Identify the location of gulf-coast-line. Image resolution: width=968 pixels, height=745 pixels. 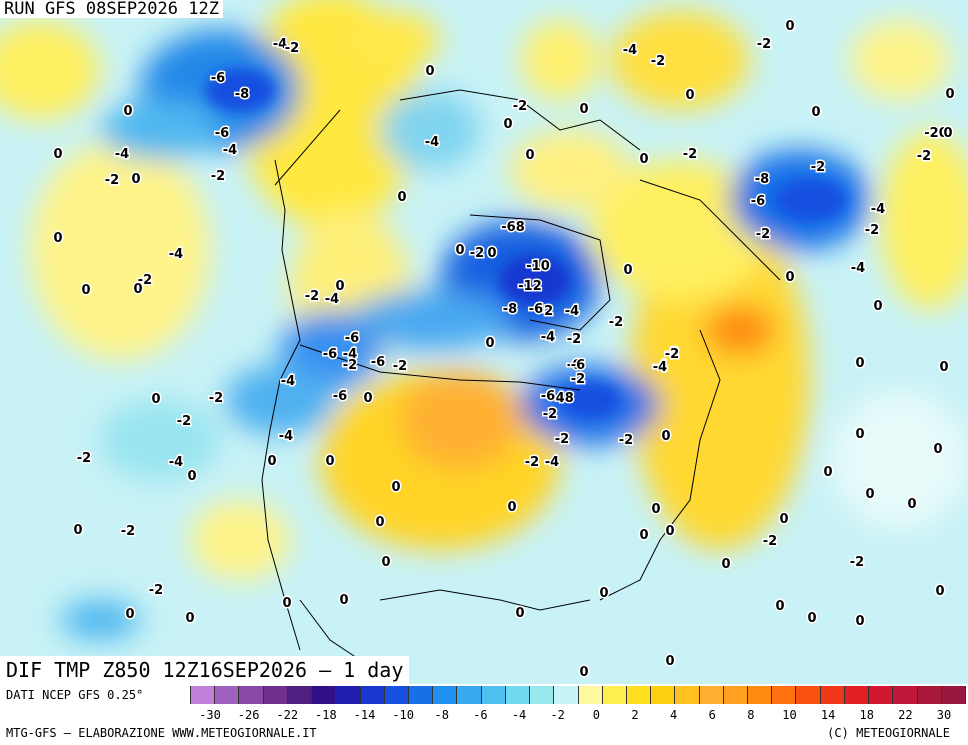
(485, 600).